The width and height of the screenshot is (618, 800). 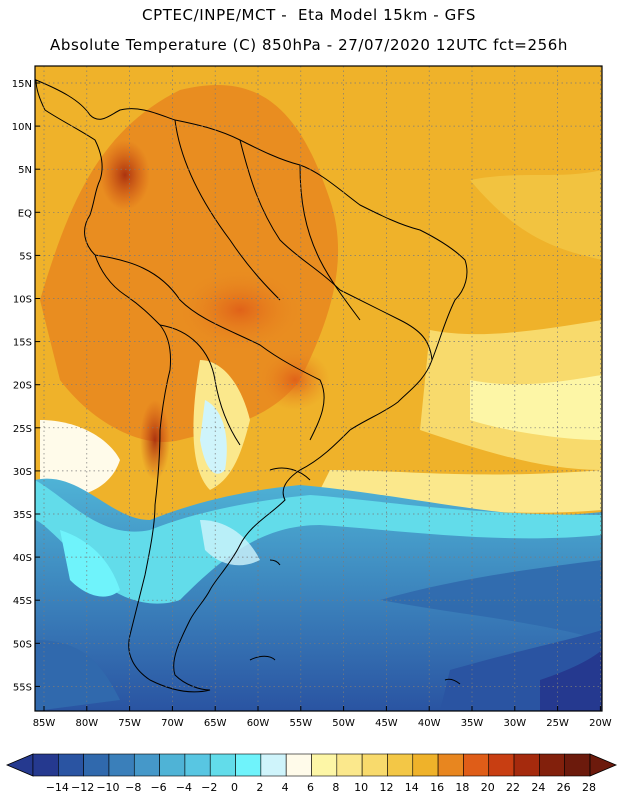 What do you see at coordinates (488, 787) in the screenshot?
I see `legend-tick-label: 20` at bounding box center [488, 787].